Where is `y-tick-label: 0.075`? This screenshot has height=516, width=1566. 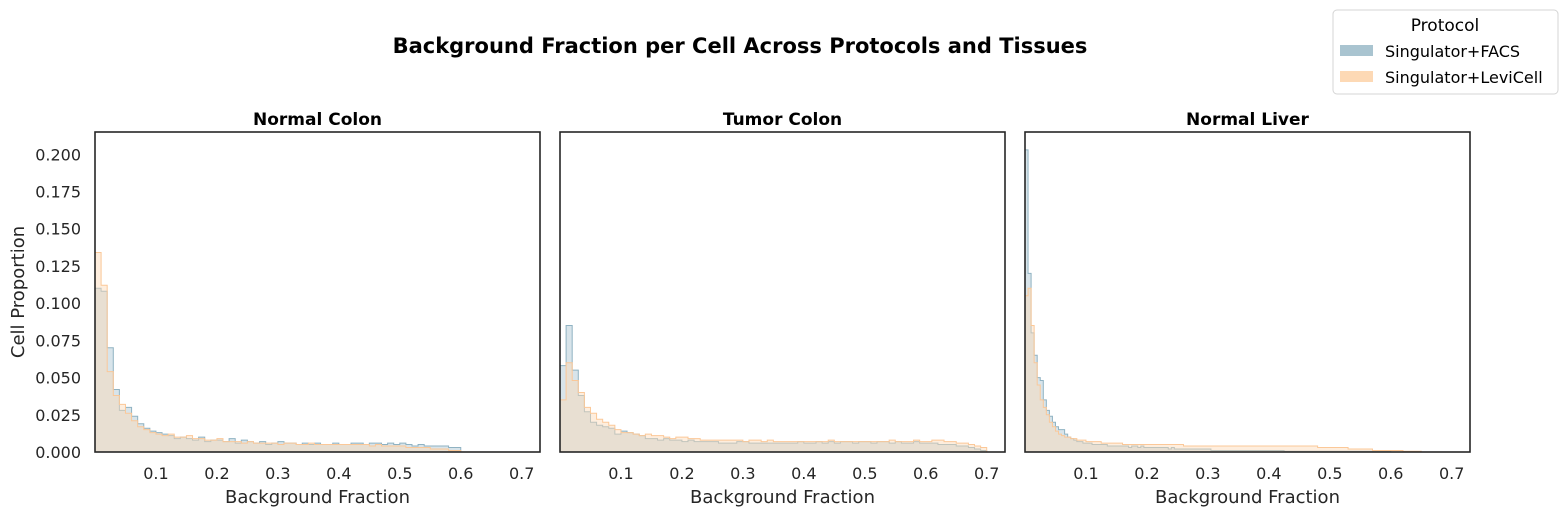 y-tick-label: 0.075 is located at coordinates (58, 340).